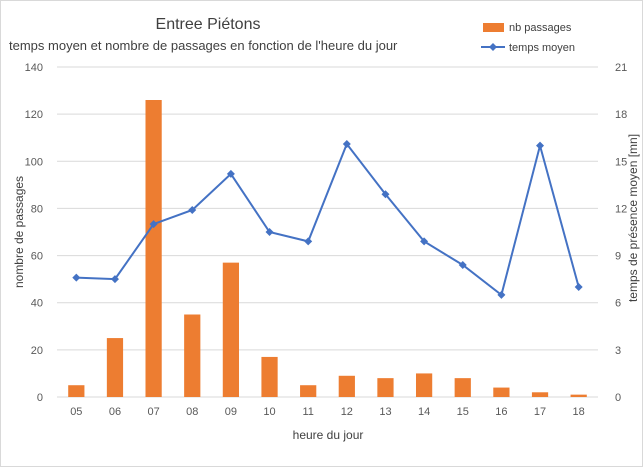  I want to click on legend: nb passages temps moyen, so click(528, 38).